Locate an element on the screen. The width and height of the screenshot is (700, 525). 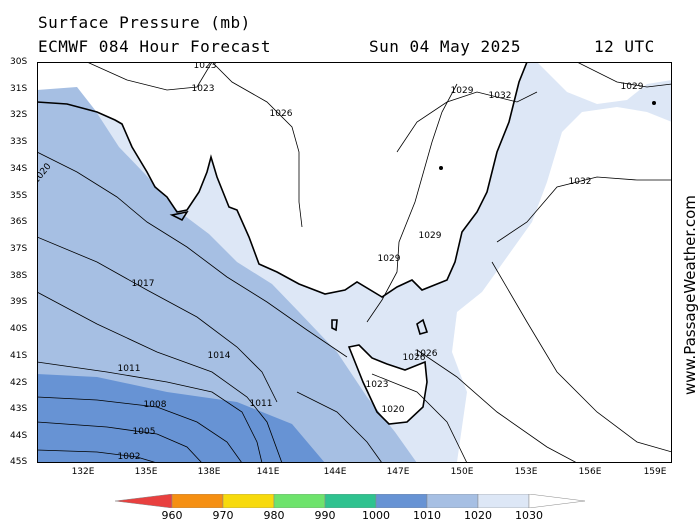
lat-label: 34S is located at coordinates (19, 169).